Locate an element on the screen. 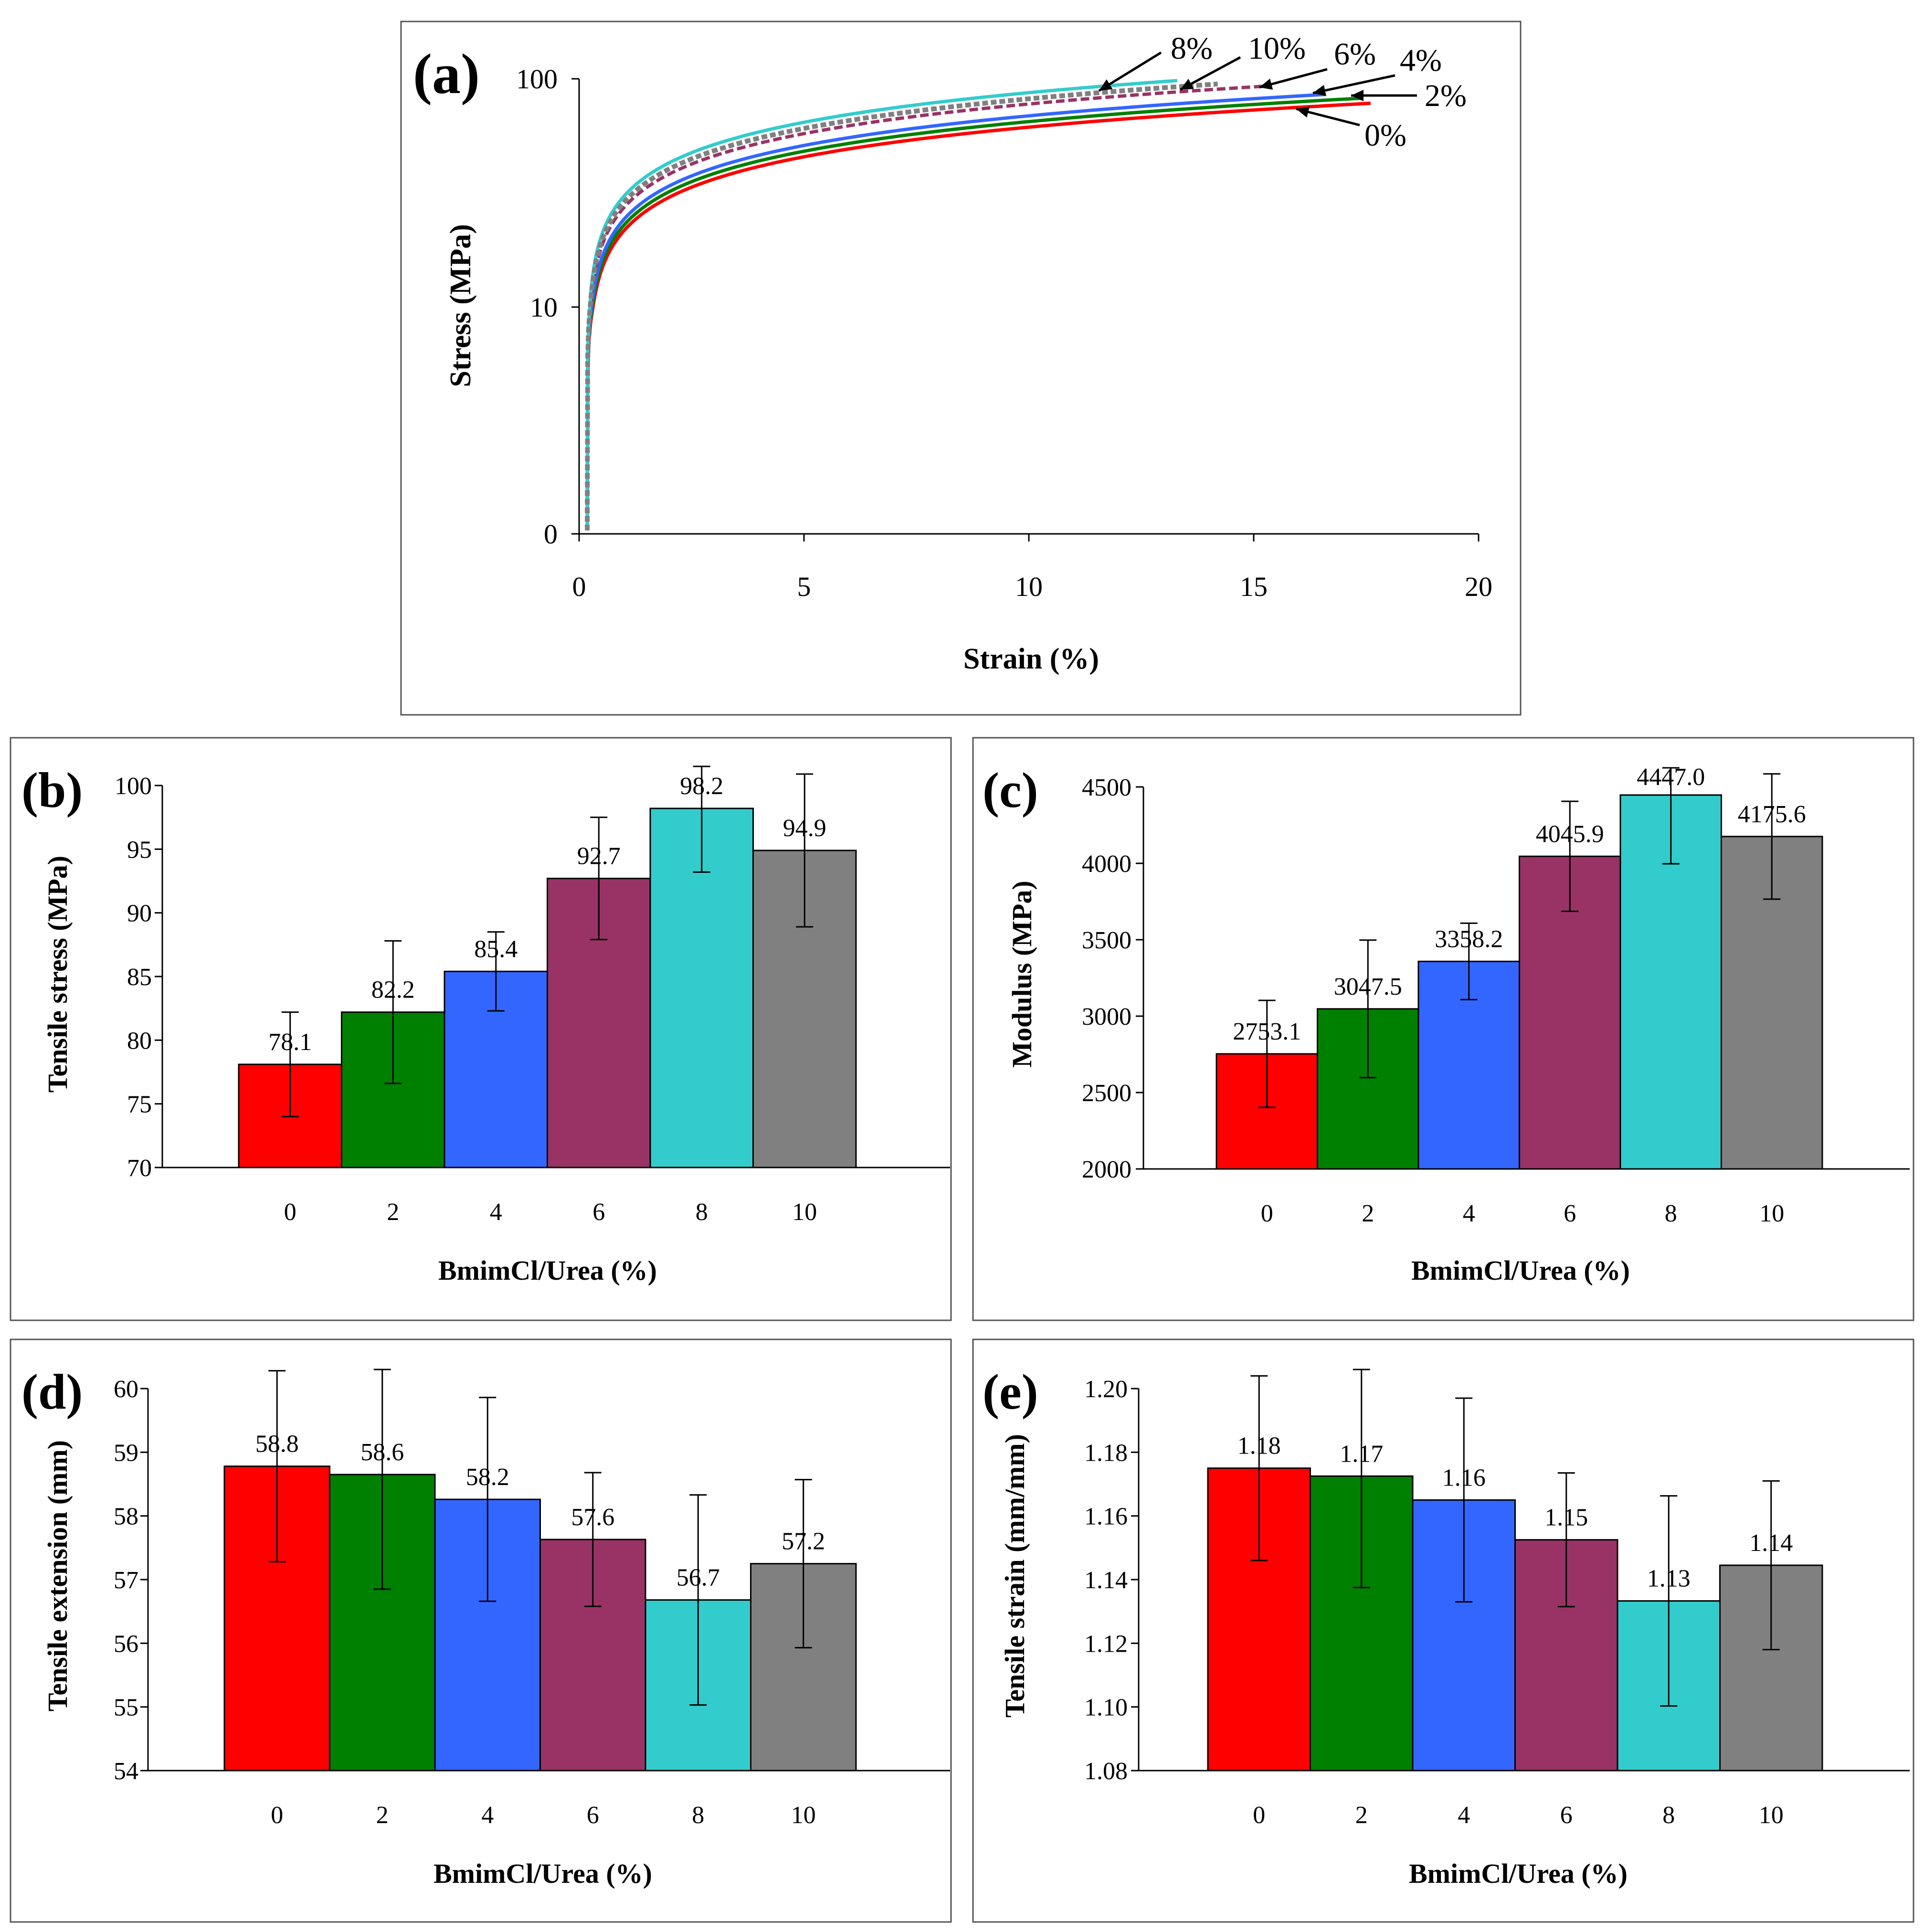  y-tick-label: 4000 is located at coordinates (1107, 864).